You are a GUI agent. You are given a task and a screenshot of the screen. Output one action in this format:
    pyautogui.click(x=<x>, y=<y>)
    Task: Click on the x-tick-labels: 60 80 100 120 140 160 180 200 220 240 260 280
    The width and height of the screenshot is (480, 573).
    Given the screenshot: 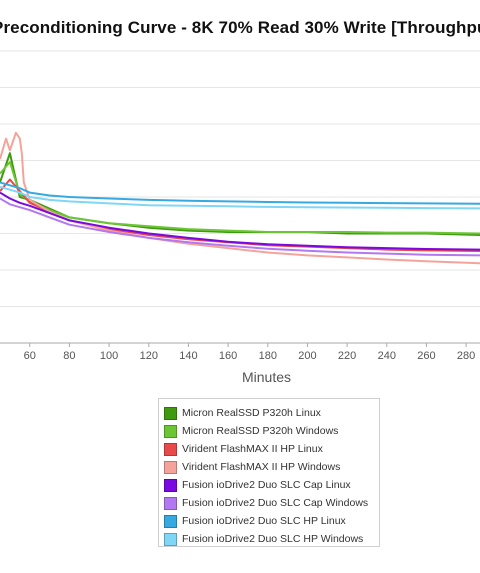 What is the action you would take?
    pyautogui.click(x=249, y=352)
    